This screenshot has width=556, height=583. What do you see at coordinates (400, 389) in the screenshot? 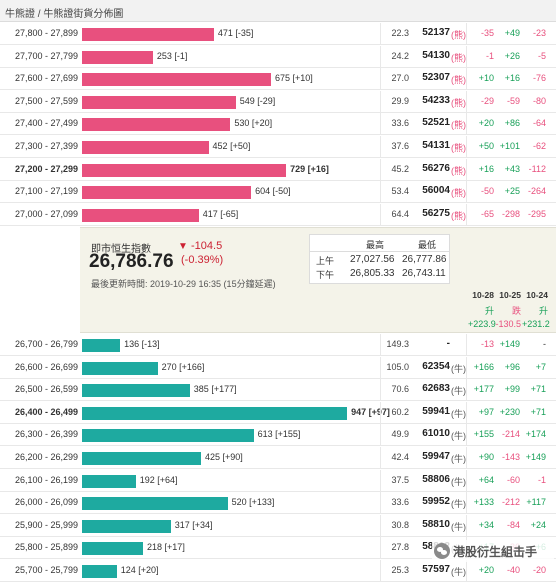
I see `distance-value: 70.6` at bounding box center [400, 389].